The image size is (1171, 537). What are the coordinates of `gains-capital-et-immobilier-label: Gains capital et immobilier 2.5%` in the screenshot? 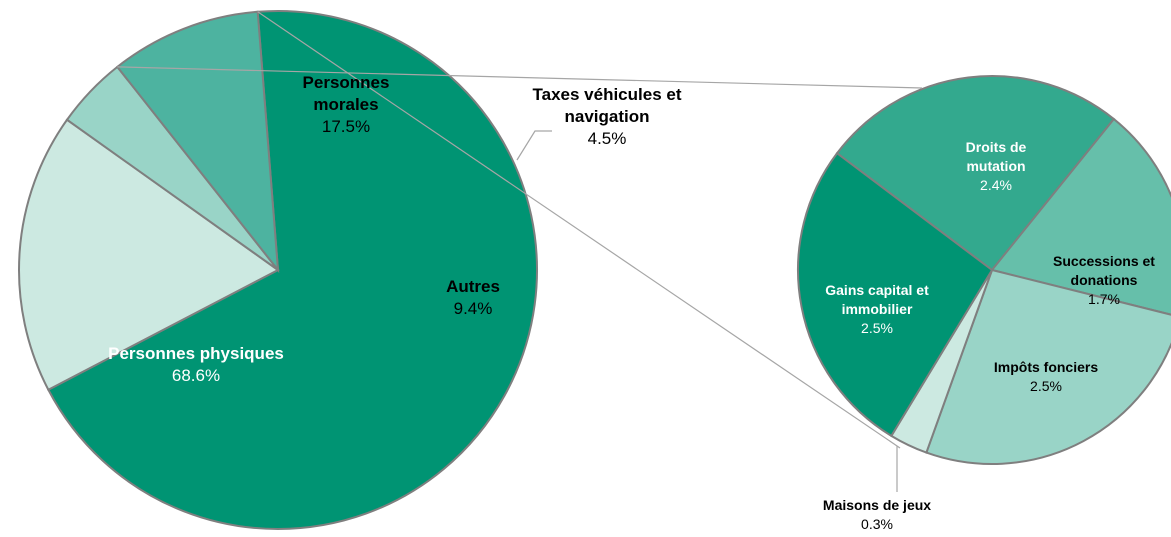 It's located at (877, 309).